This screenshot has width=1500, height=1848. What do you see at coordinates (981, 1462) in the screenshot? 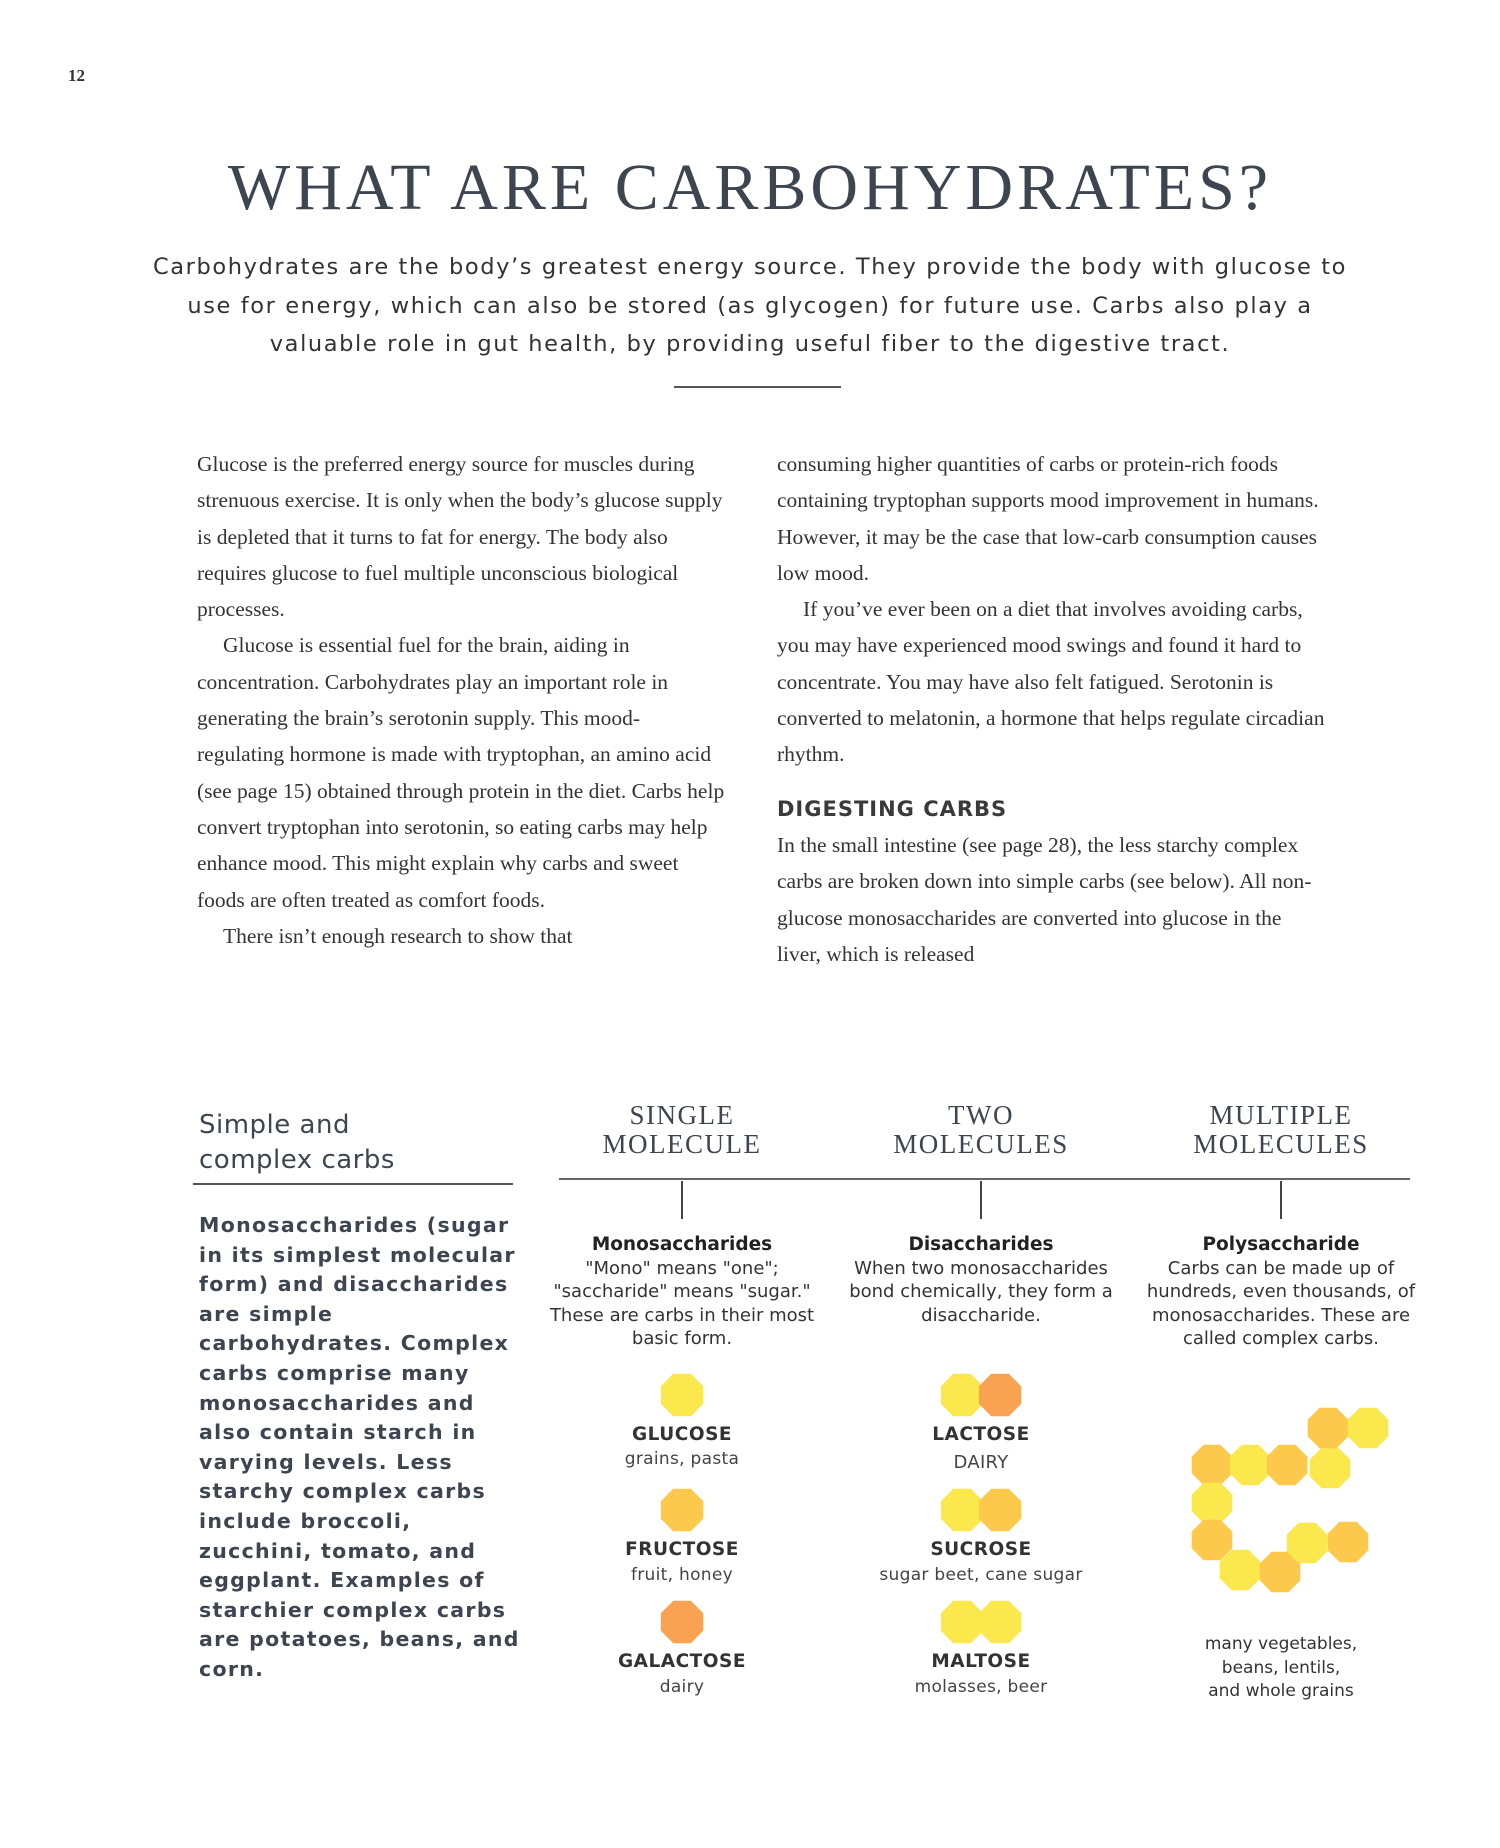
I see `sugar-source: DAIRY` at bounding box center [981, 1462].